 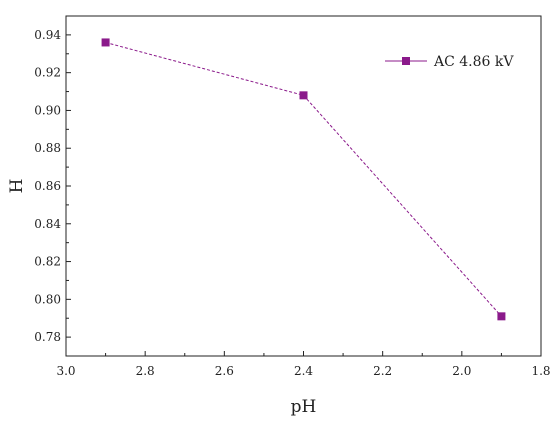 What do you see at coordinates (47, 110) in the screenshot?
I see `y-tick-label: 0.90` at bounding box center [47, 110].